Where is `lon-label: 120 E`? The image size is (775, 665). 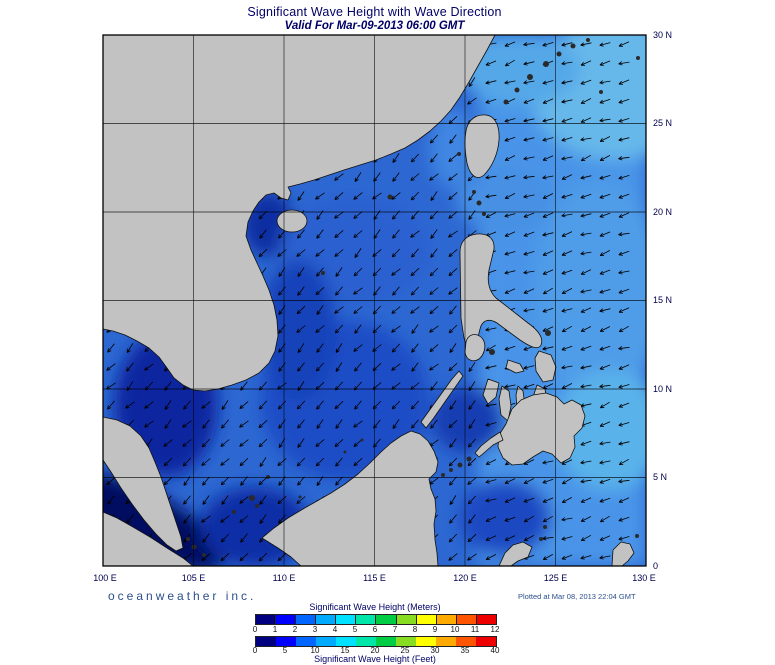 lon-label: 120 E is located at coordinates (465, 578).